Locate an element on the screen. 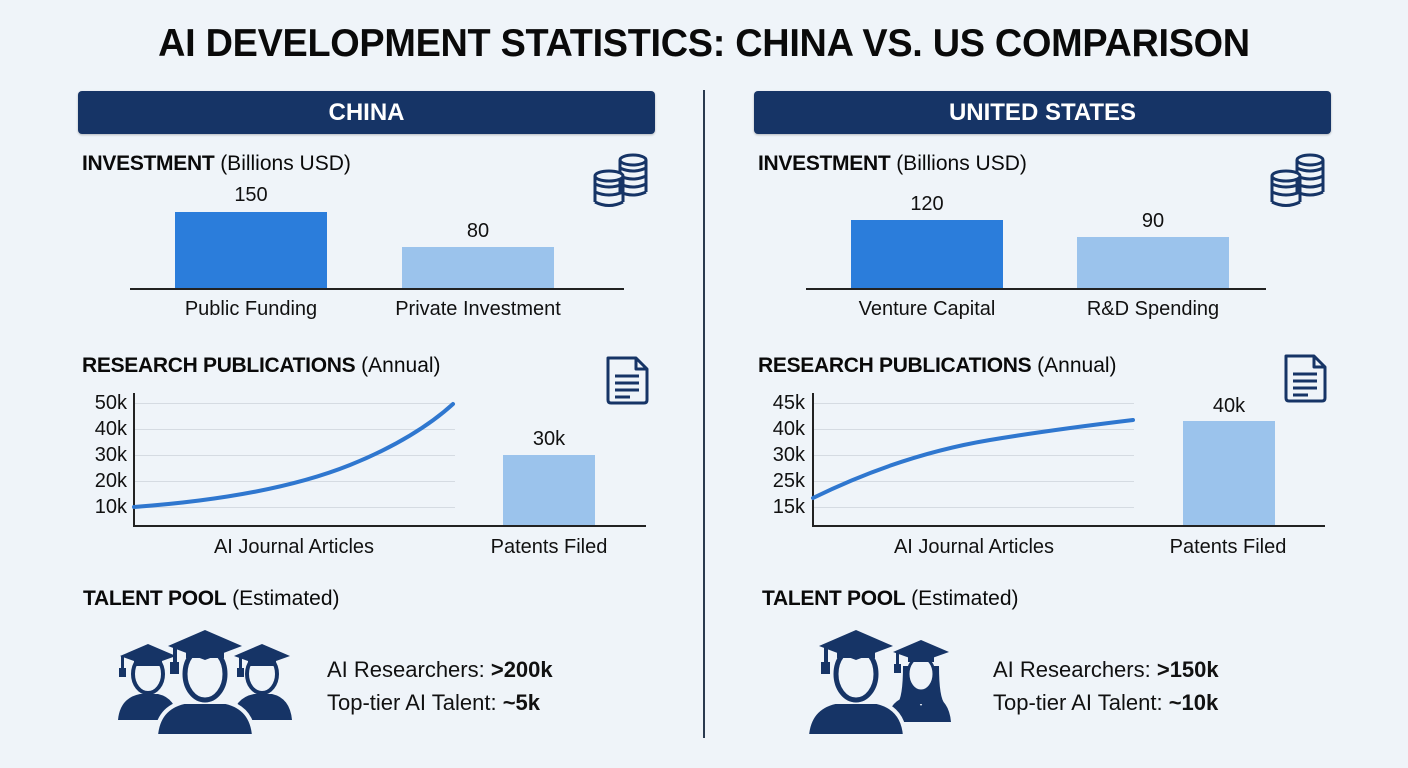  us-header: UNITED STATES is located at coordinates (1042, 112).